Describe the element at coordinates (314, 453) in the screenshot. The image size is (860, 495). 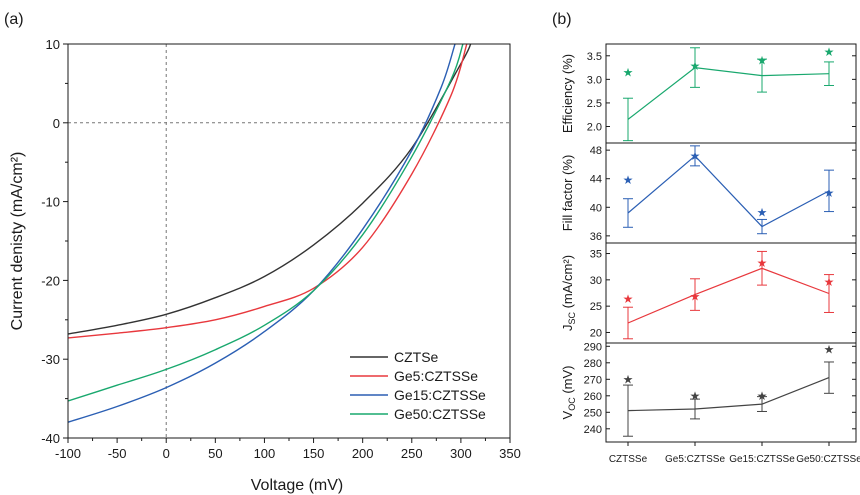
I see `x-tick-label: 150` at that location.